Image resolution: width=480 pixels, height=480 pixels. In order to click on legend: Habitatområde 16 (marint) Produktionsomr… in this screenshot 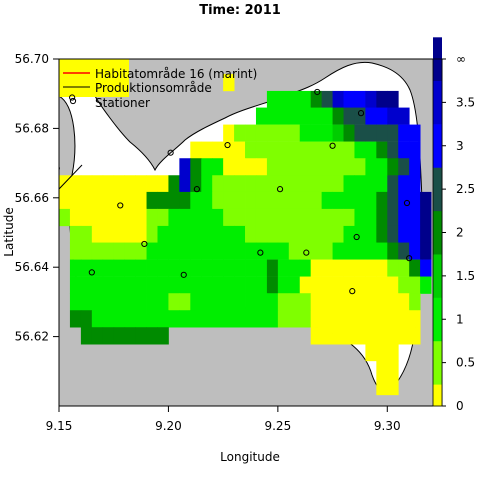, I will do `click(160, 88)`.